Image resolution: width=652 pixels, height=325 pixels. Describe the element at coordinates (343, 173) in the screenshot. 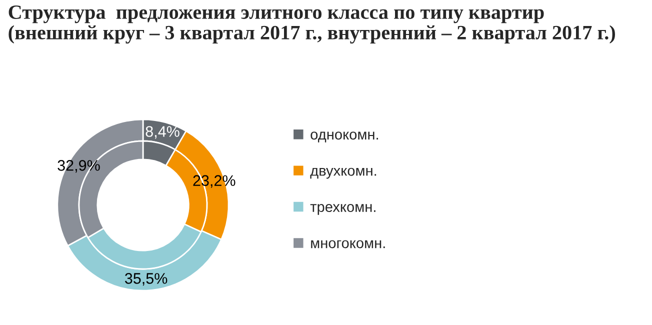

I see `legend-label: двухкомн.` at that location.